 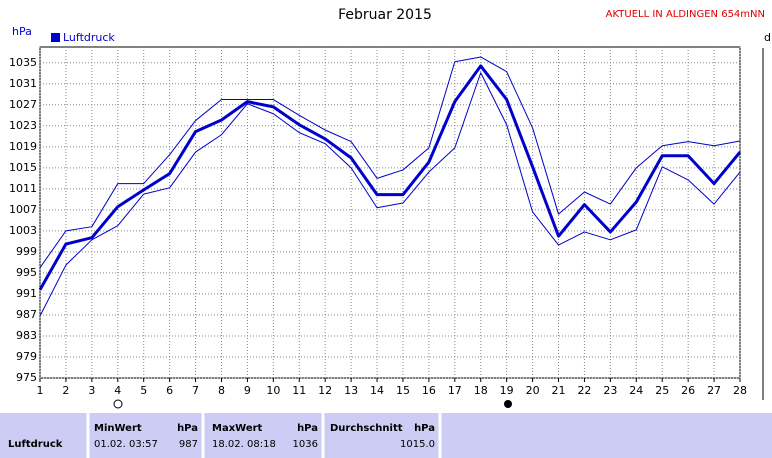 I want to click on chart-title: Februar 2015, so click(x=385, y=15).